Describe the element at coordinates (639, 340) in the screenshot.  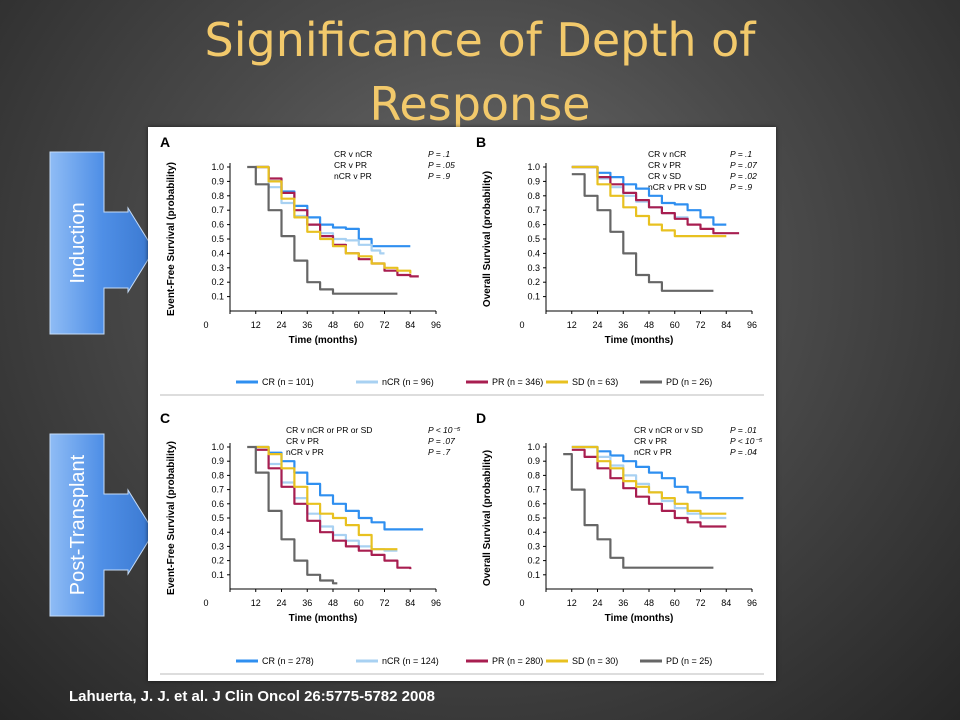
I see `panel-B-x-axis-label: Time (months)` at that location.